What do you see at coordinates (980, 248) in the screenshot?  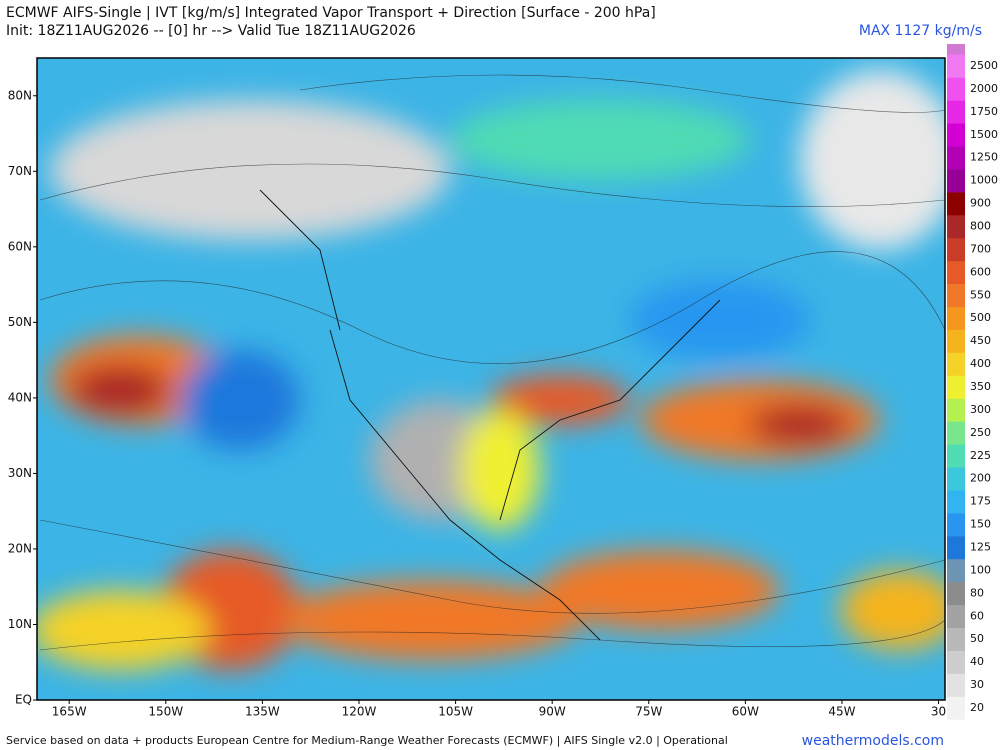 I see `colorbar-label: 700` at bounding box center [980, 248].